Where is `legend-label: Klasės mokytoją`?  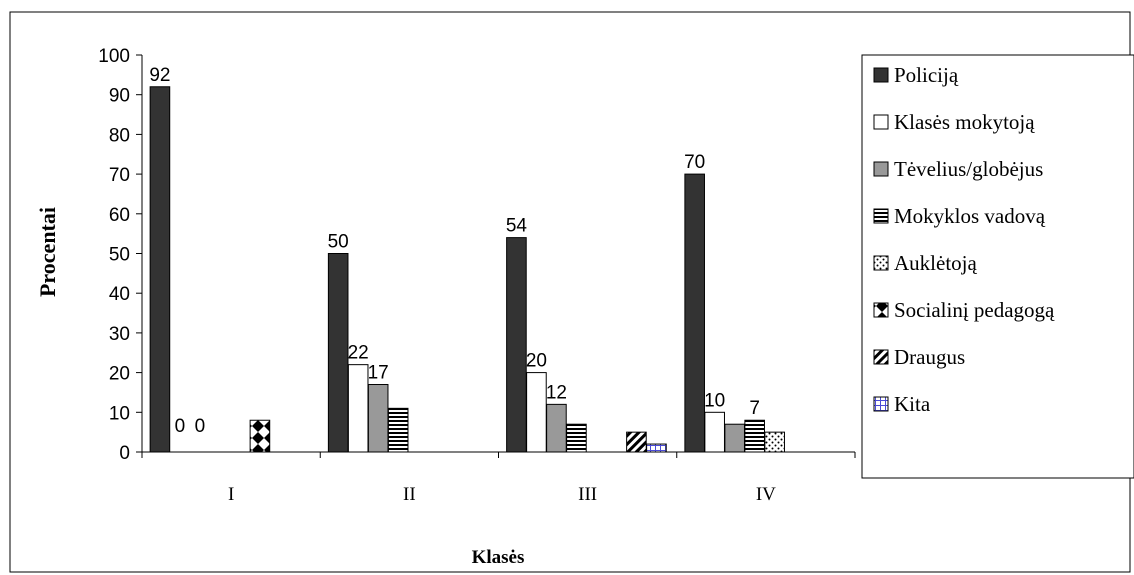
legend-label: Klasės mokytoją is located at coordinates (964, 122).